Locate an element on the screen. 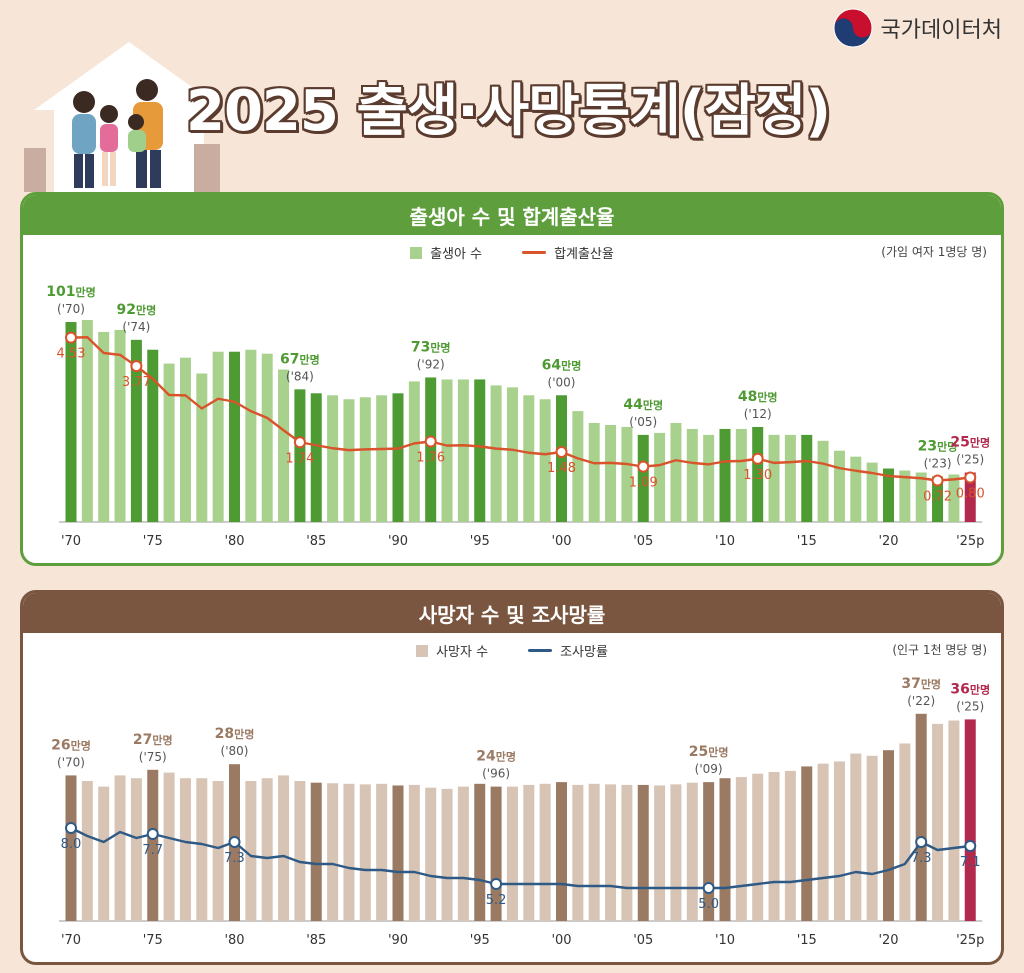 The image size is (1024, 973). death-bar-2002 is located at coordinates (594, 852).